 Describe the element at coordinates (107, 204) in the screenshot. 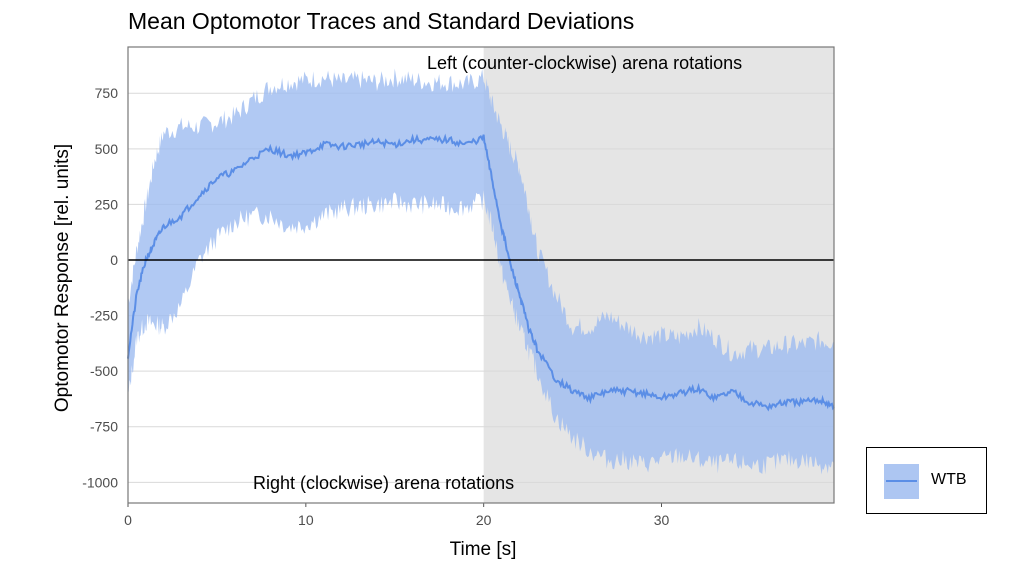

I see `y-tick-label: 250` at that location.